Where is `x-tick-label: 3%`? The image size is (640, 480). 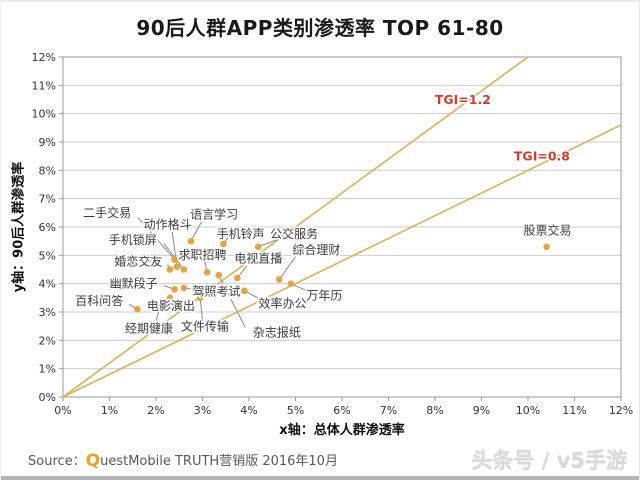
x-tick-label: 3% is located at coordinates (202, 410).